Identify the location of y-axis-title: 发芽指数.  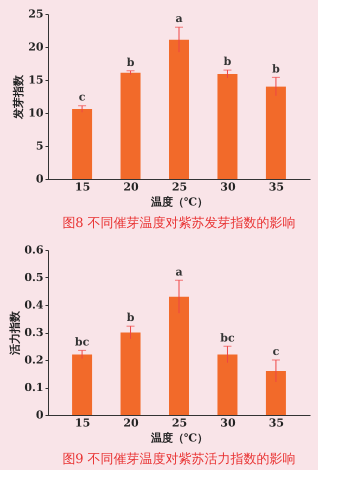
(19, 97).